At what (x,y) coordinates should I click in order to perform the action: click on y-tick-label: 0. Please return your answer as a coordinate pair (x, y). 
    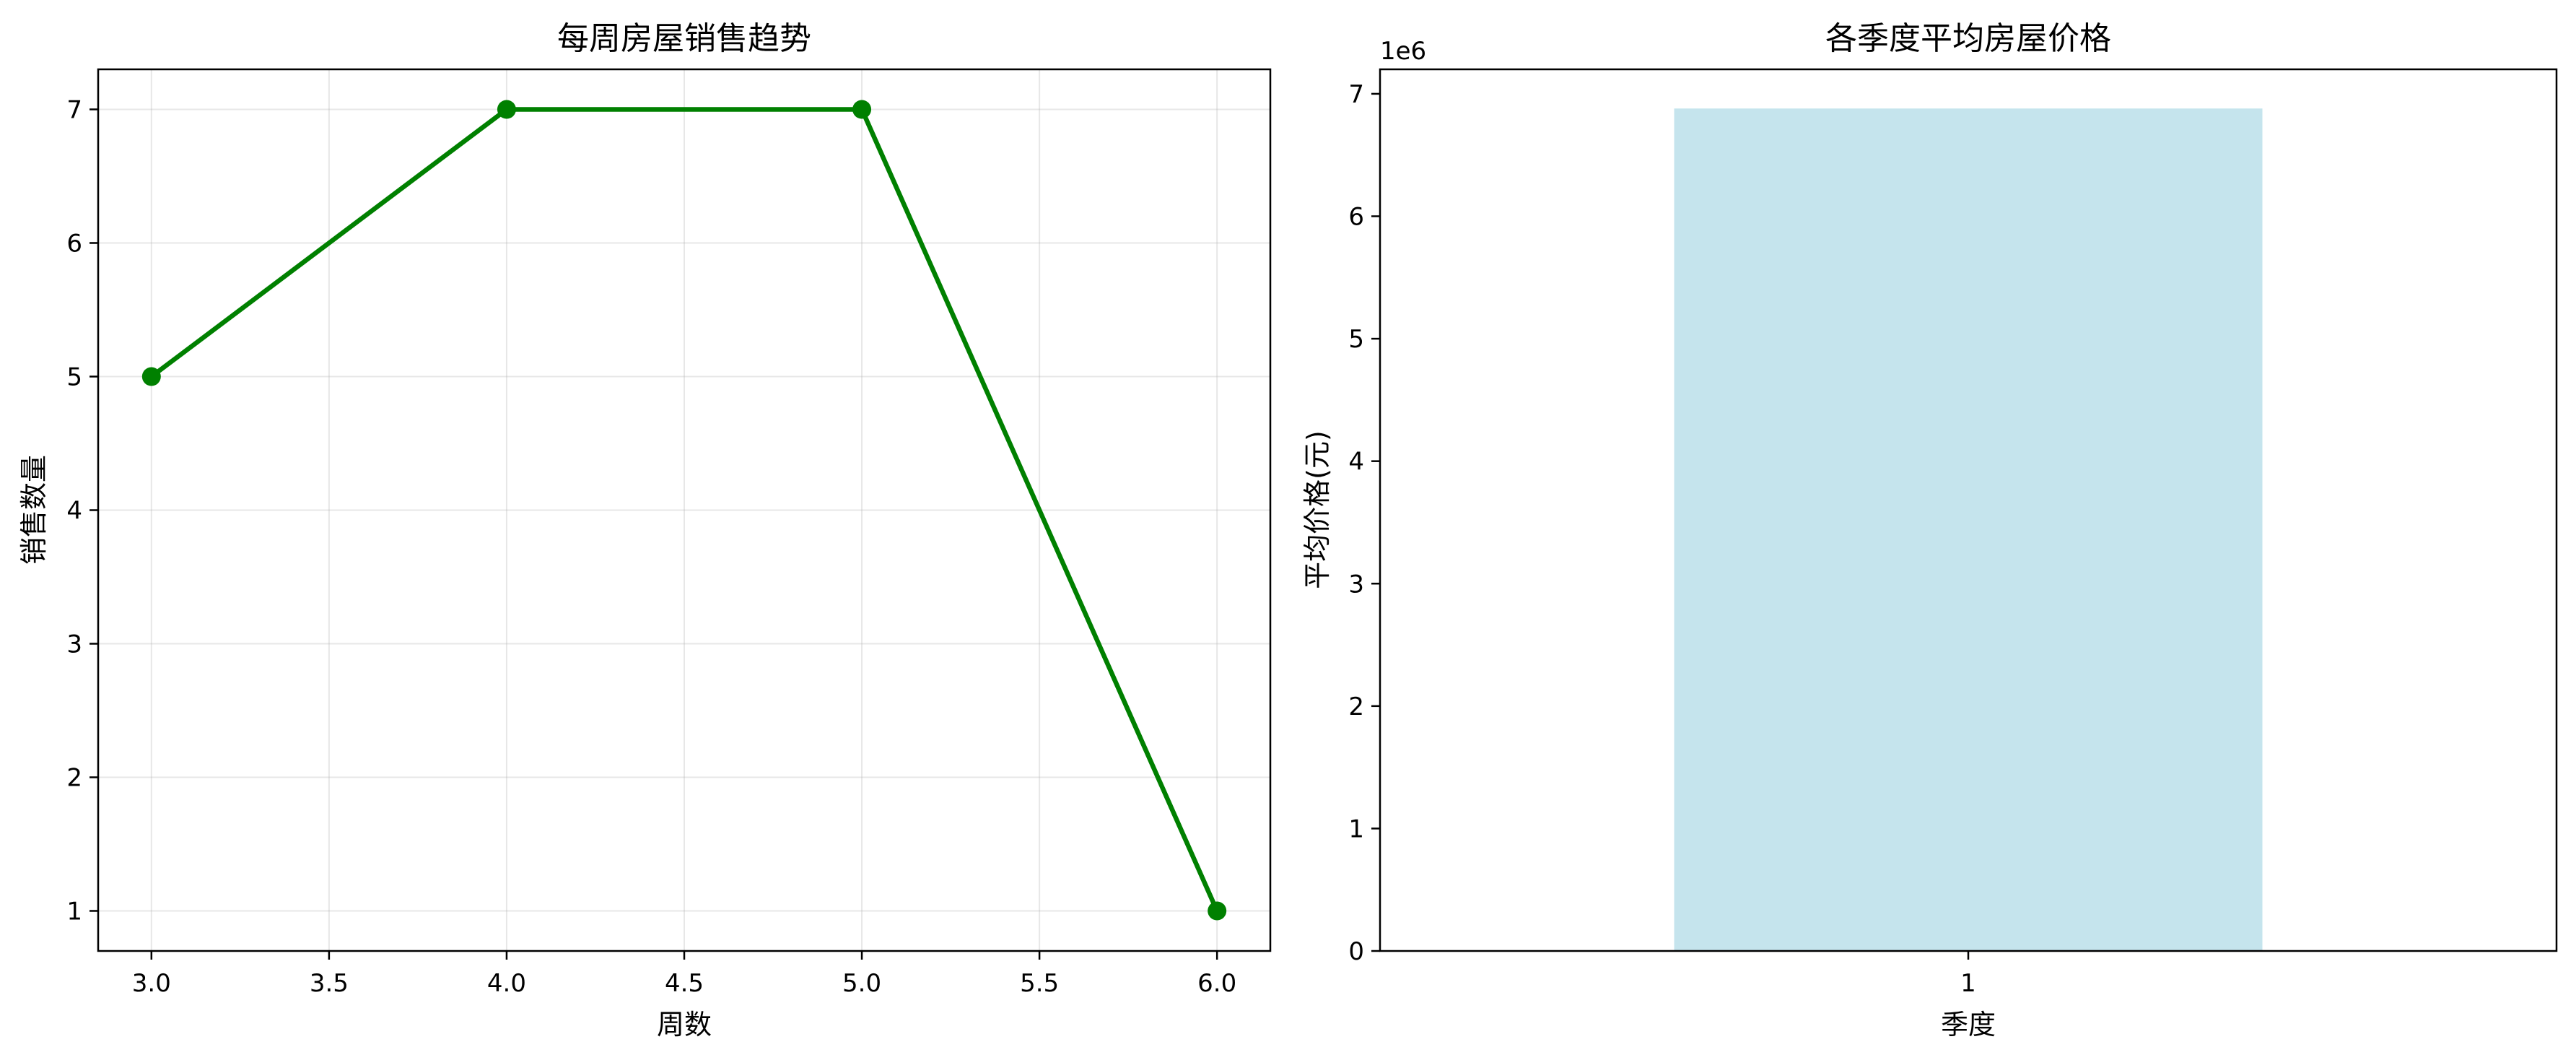
    Looking at the image, I should click on (1356, 951).